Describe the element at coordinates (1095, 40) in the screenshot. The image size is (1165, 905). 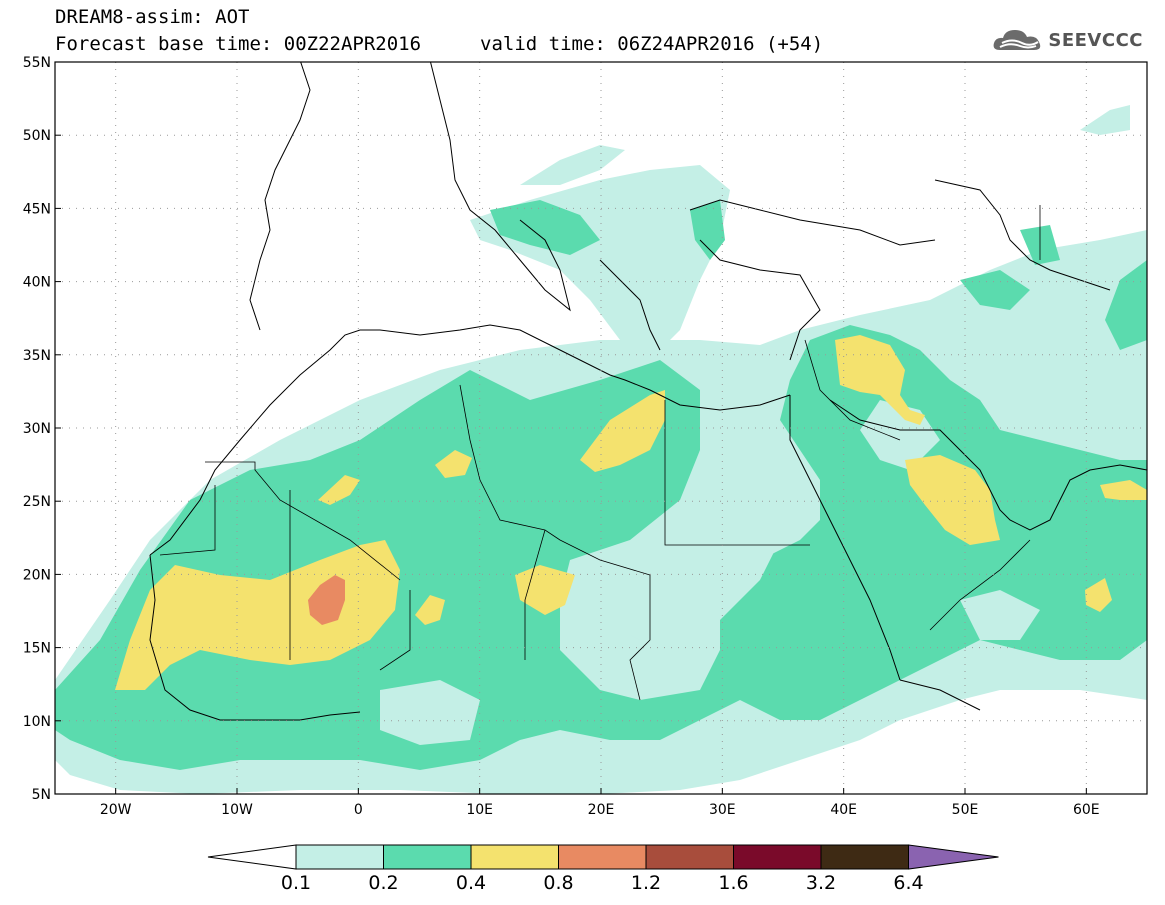
I see `logo-text: SEEVCCC` at that location.